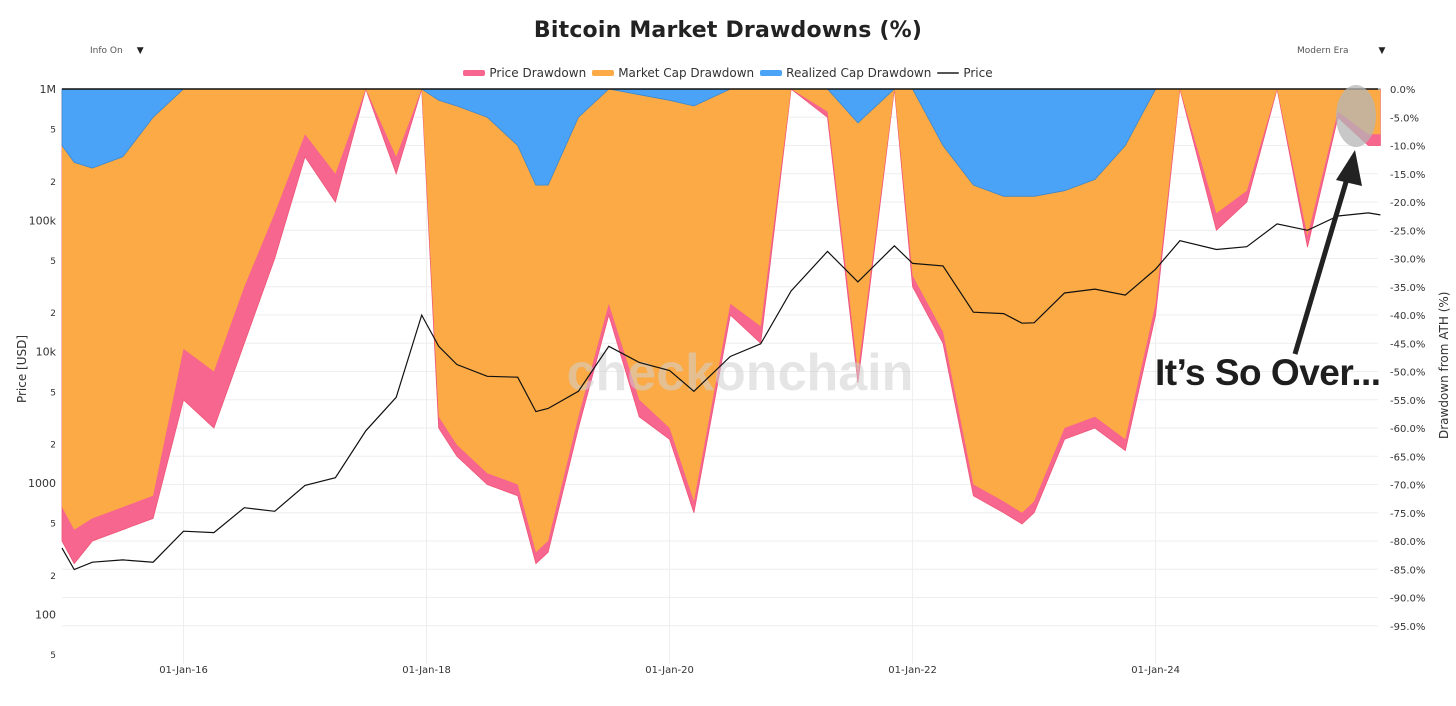 This screenshot has height=706, width=1456. Describe the element at coordinates (538, 73) in the screenshot. I see `legend-label: Price Drawdown` at that location.